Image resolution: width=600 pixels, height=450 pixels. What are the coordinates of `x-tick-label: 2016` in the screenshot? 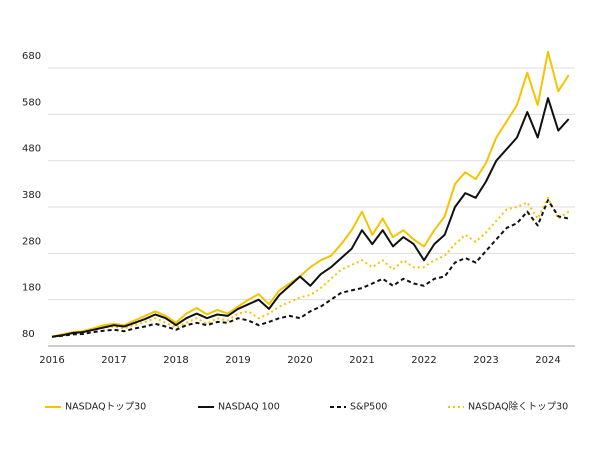 It's located at (51, 360).